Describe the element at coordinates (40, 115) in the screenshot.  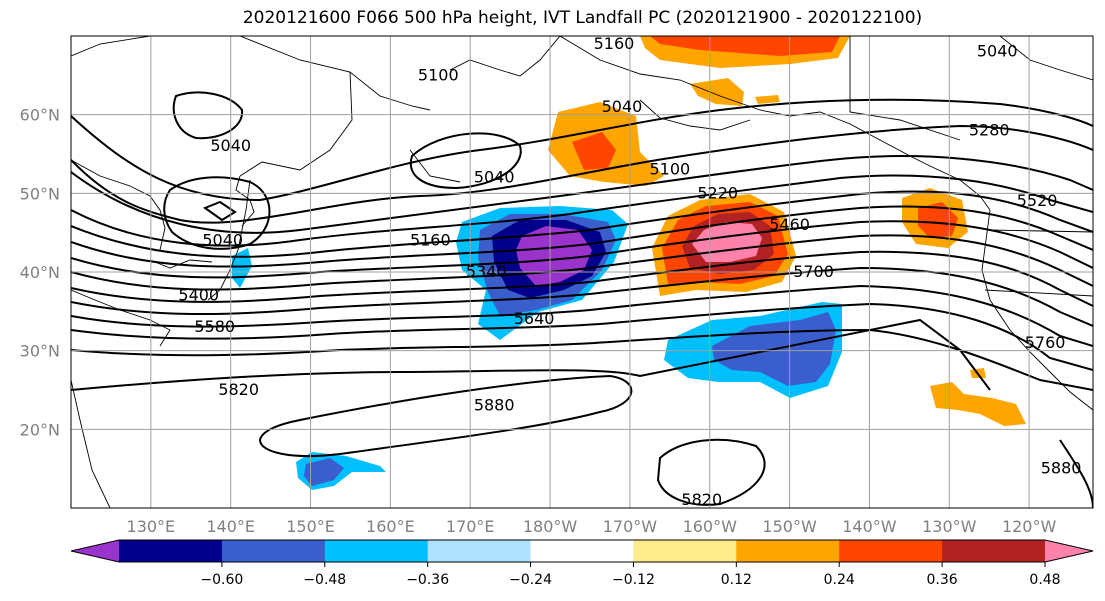
I see `lat-tick-label: 60°N` at that location.